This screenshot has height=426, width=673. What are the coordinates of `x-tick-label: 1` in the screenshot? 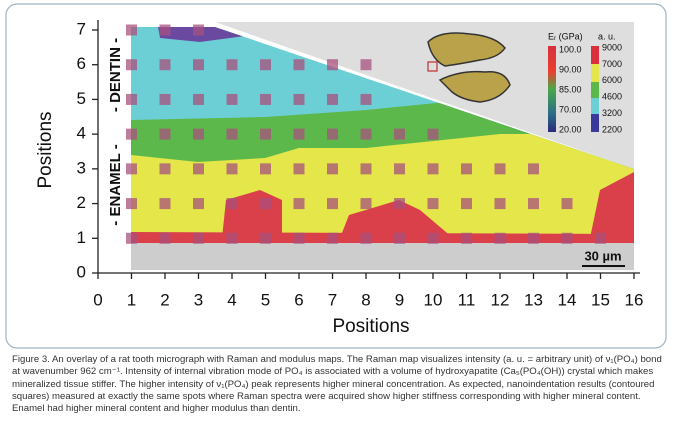 It's located at (131, 299).